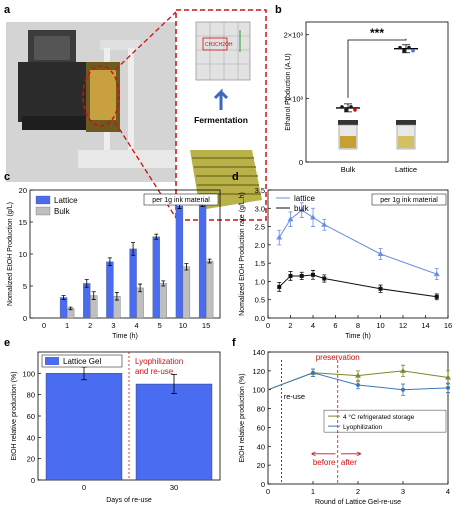  Describe the element at coordinates (31, 395) in the screenshot. I see `y-tick-label-4: 80` at that location.